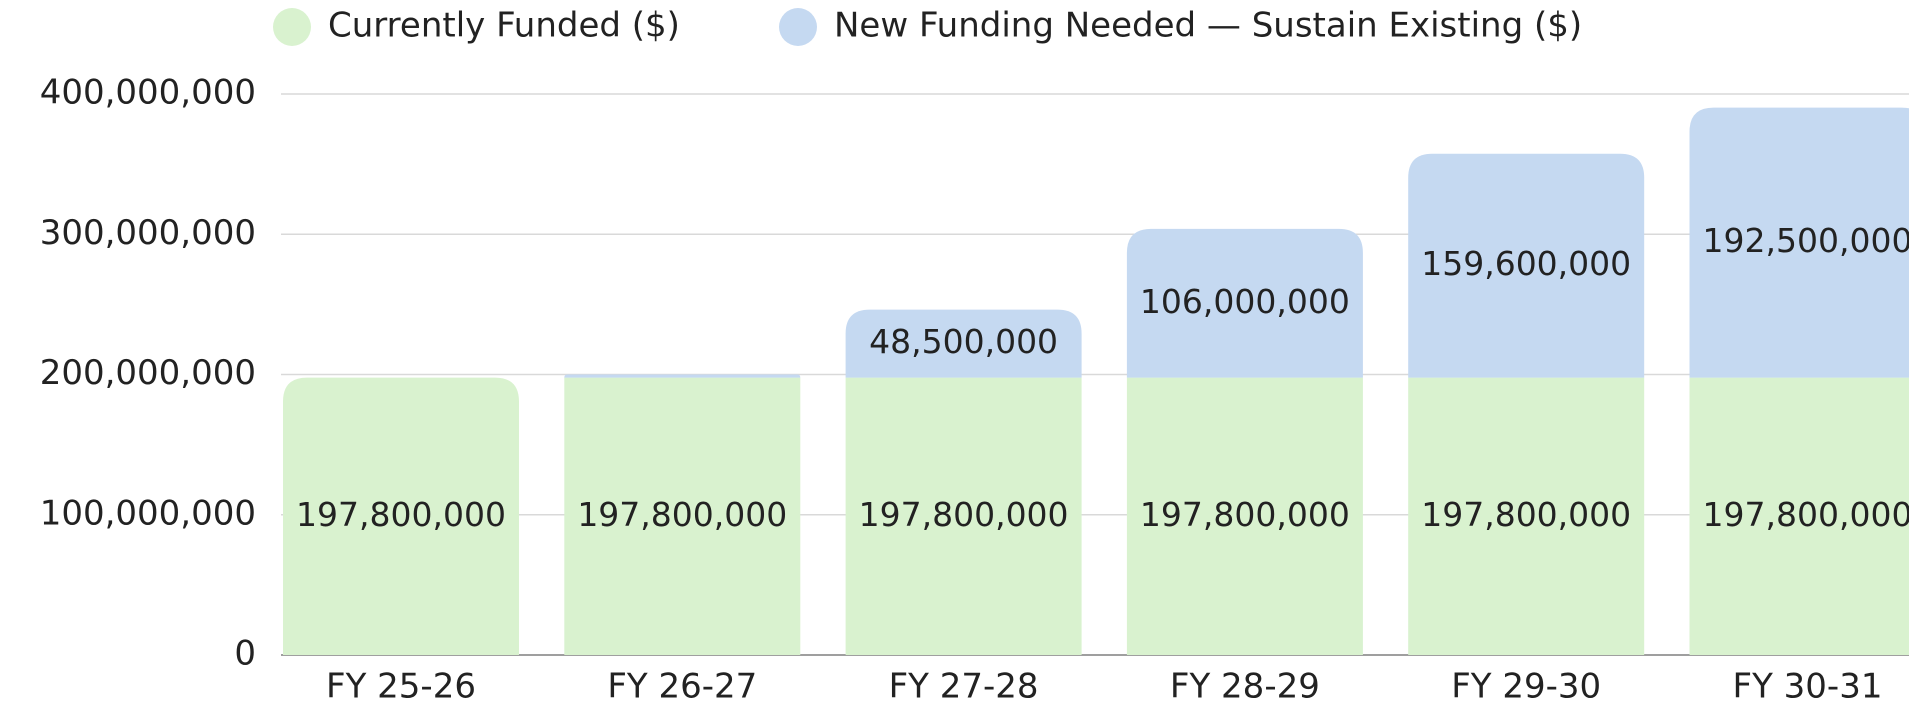 The height and width of the screenshot is (706, 1909). Describe the element at coordinates (1245, 686) in the screenshot. I see `x-tick-label: FY 28-29` at that location.